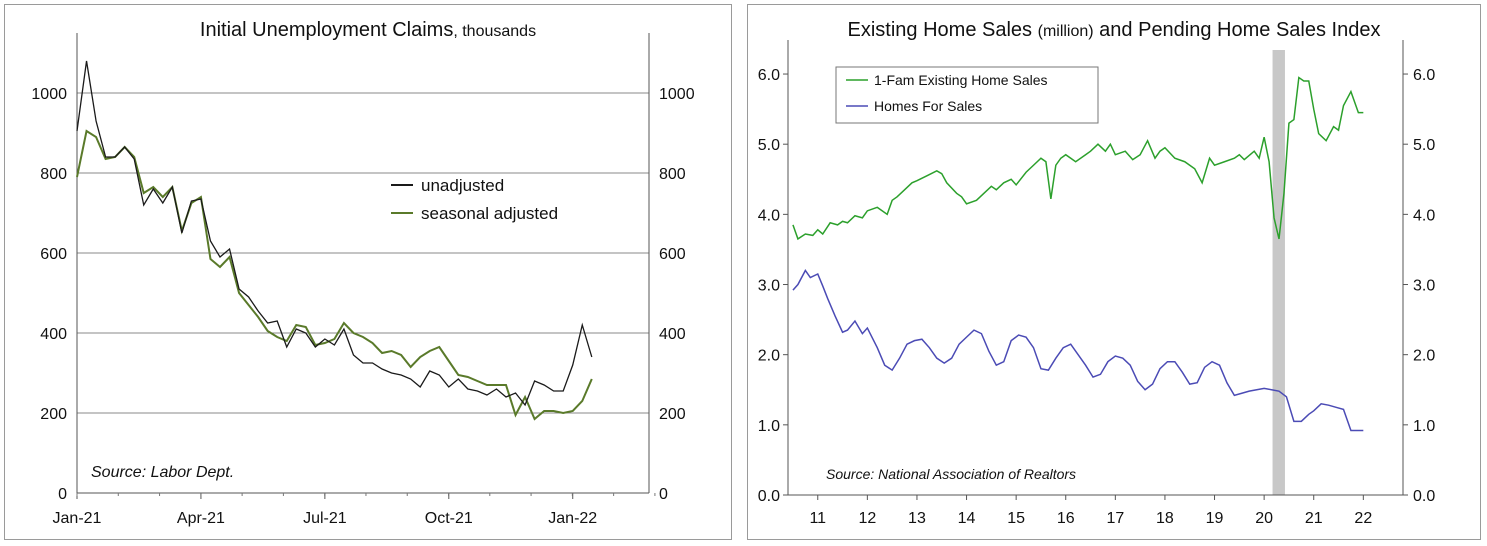  Describe the element at coordinates (672, 334) in the screenshot. I see `y-tick-label-right: 400` at that location.